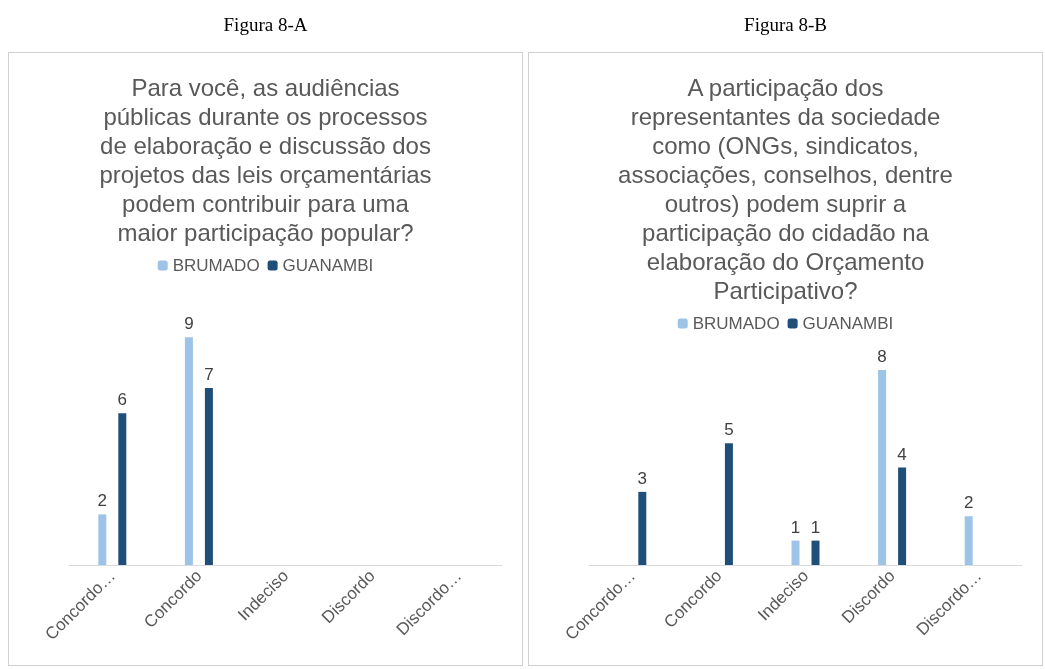 The height and width of the screenshot is (669, 1045). I want to click on chart-title: A participação dos representantes da sociedade como (ONGs, sindicatos, associações, conselhos, dentre outros) podem suprir a participação do cidadão na elaboração do Orçamento Participativo?, so click(785, 189).